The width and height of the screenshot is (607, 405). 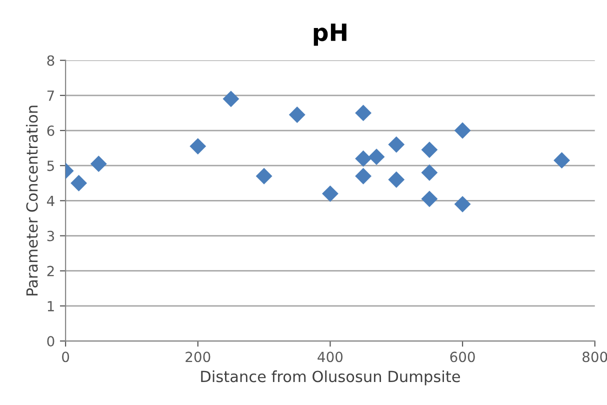 I want to click on chart-title: pH, so click(x=330, y=35).